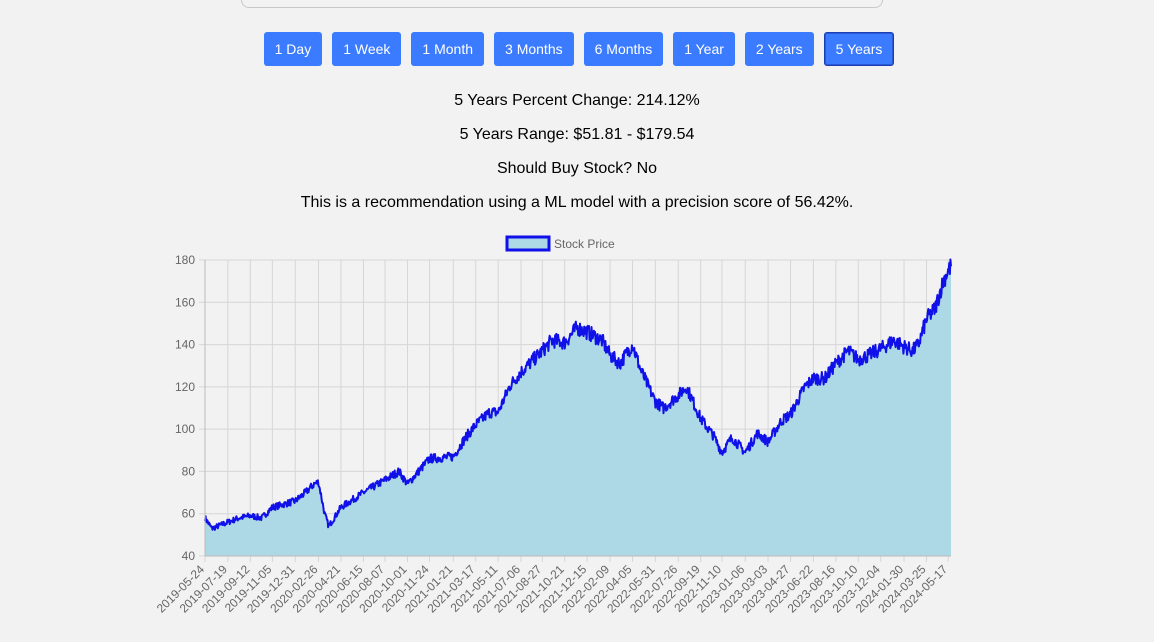 This screenshot has width=1154, height=642. I want to click on legend-label: Stock Price, so click(584, 244).